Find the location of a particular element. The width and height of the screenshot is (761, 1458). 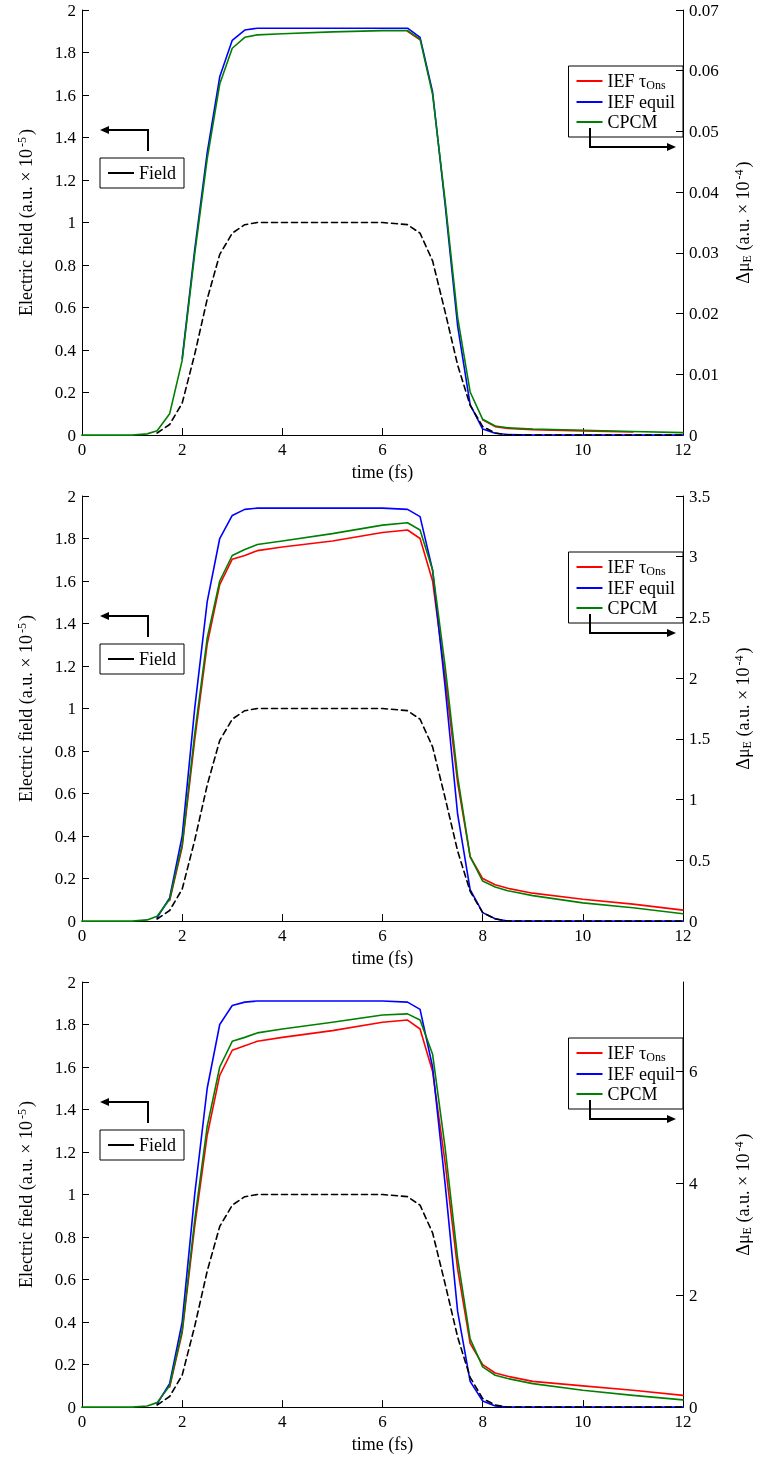

y2-tick-label: 6 is located at coordinates (693, 1071).